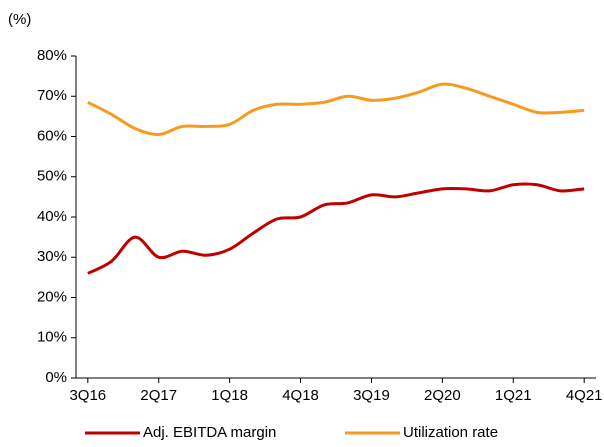 This screenshot has height=447, width=604. Describe the element at coordinates (19, 19) in the screenshot. I see `y-axis-label: (%)` at that location.